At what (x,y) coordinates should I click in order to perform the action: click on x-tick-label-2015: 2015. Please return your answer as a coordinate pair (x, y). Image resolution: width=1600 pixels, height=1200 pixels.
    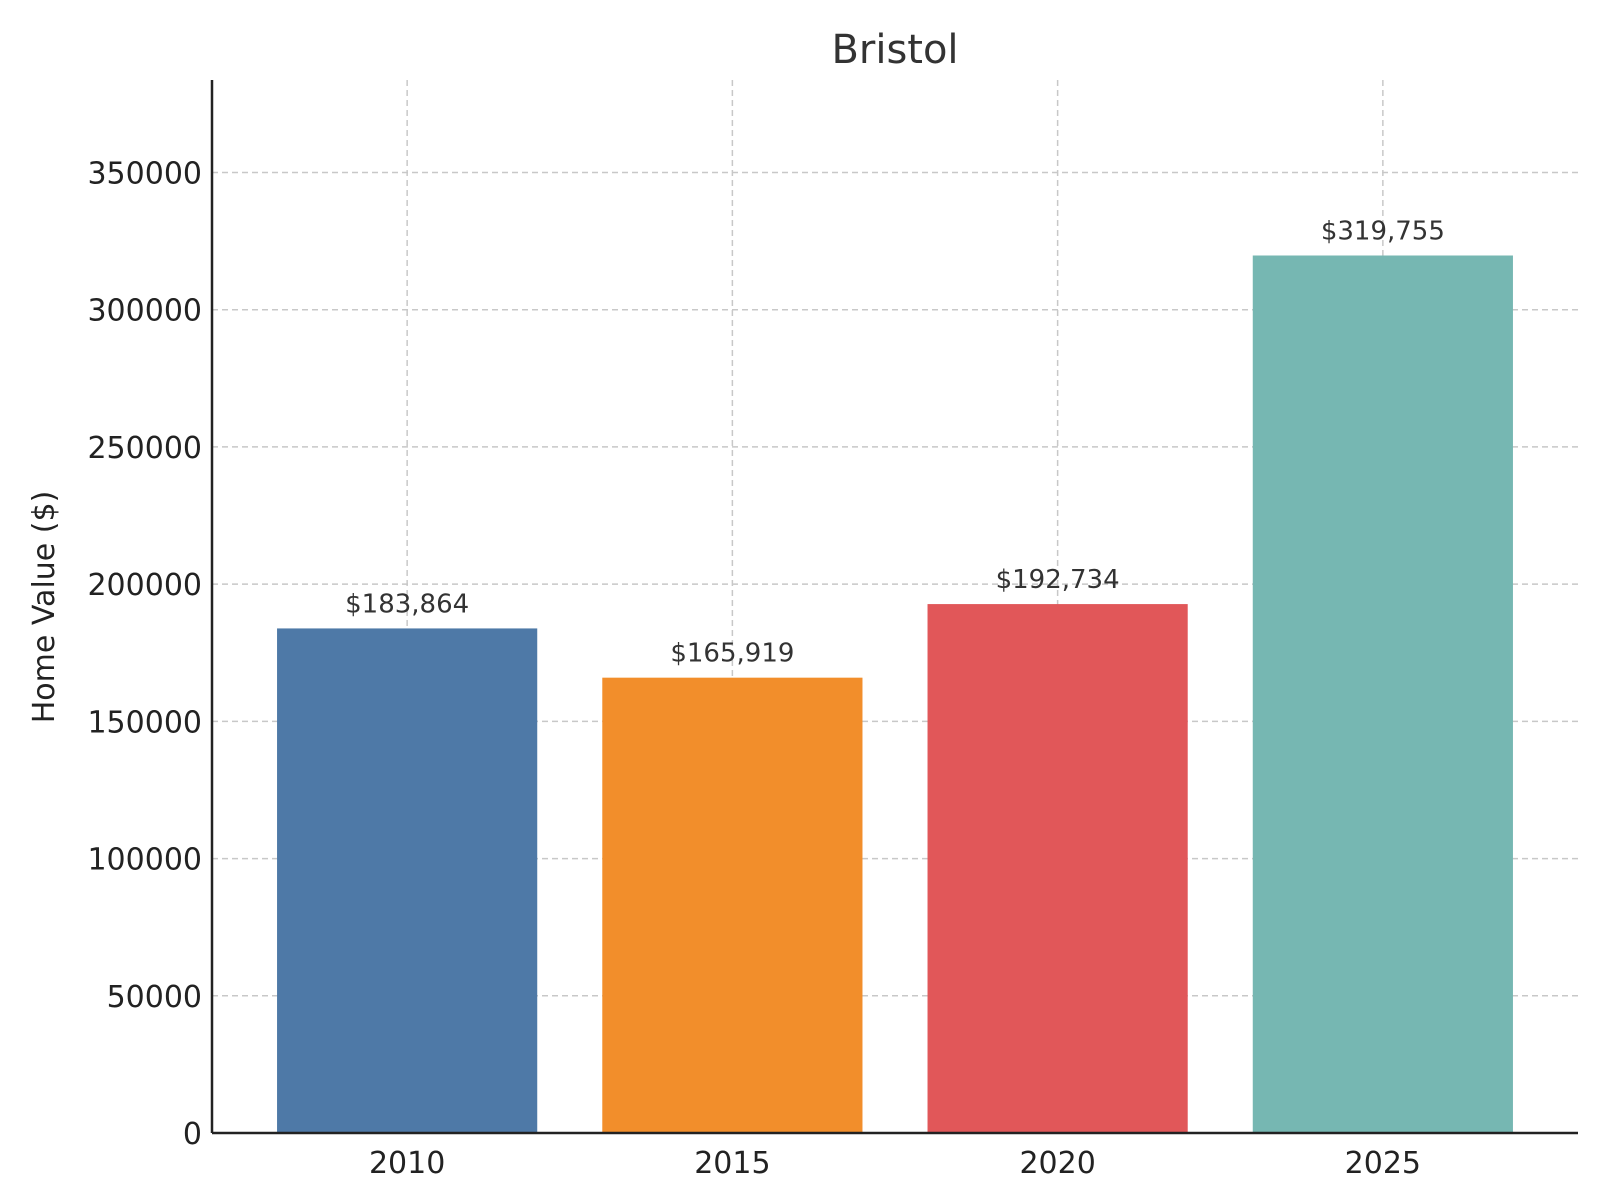
    Looking at the image, I should click on (732, 1163).